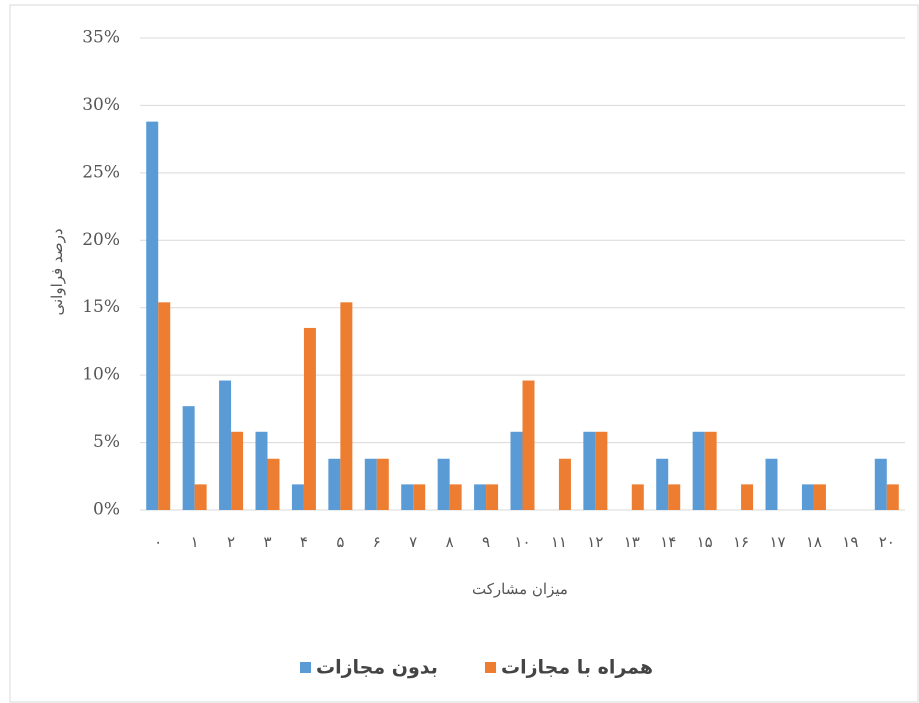  What do you see at coordinates (577, 668) in the screenshot?
I see `legend-label: همراه با مجازات` at bounding box center [577, 668].